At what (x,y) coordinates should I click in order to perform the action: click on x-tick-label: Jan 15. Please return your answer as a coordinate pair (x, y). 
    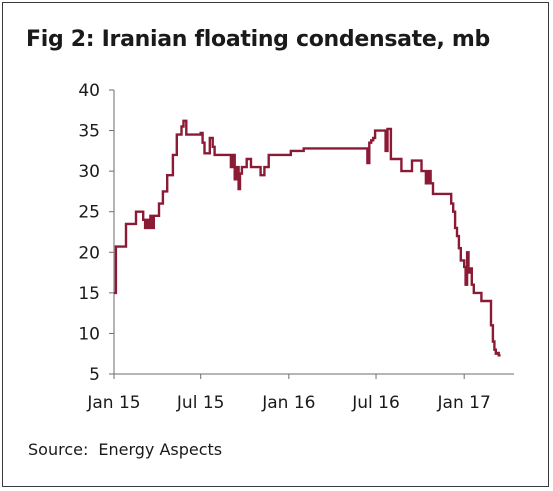
    Looking at the image, I should click on (113, 403).